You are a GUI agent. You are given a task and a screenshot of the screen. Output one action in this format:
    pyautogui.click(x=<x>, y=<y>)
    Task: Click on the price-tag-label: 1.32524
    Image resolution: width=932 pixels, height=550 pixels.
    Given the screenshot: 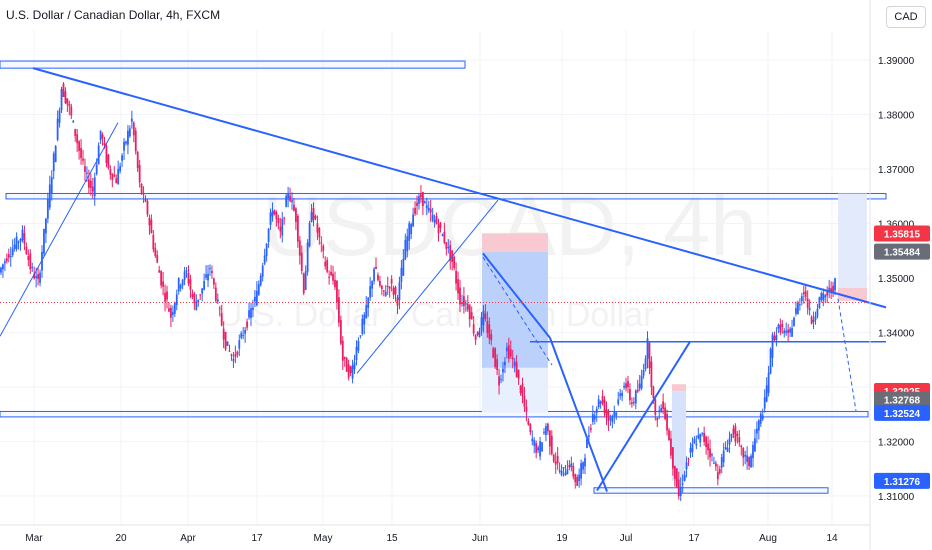 What is the action you would take?
    pyautogui.click(x=902, y=414)
    